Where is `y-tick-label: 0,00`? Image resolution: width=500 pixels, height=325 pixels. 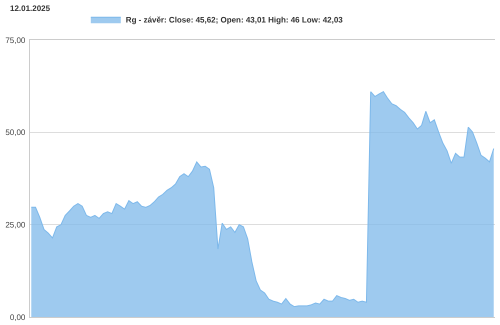
y-tick-label: 0,00 is located at coordinates (18, 317).